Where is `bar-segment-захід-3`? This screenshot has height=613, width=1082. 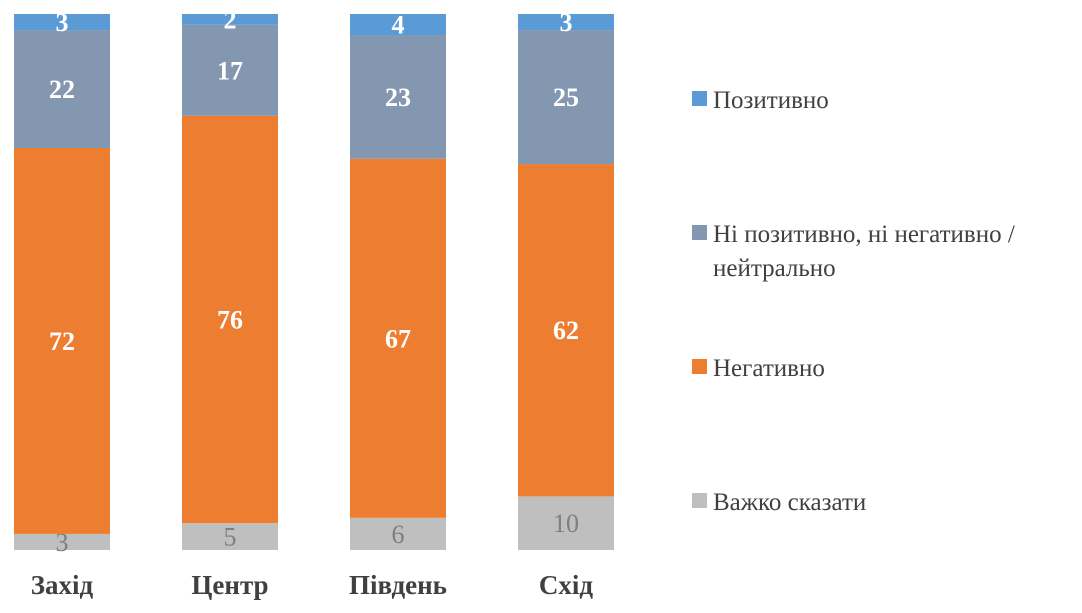
bar-segment-захід-3 is located at coordinates (62, 22).